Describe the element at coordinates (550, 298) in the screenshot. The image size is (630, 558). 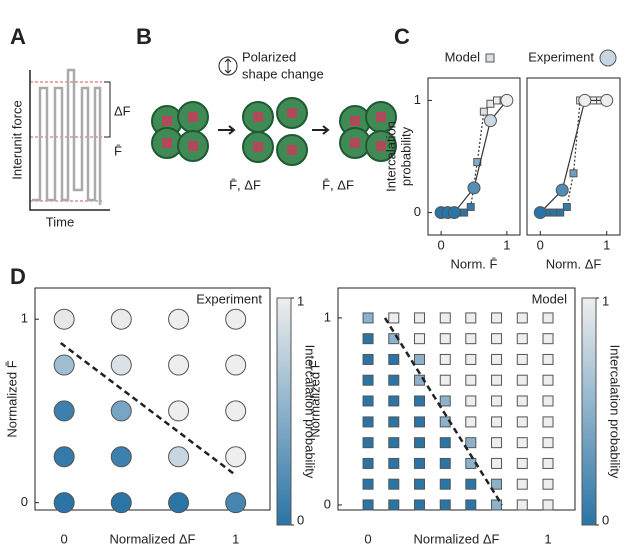
I see `panel-title: Model` at that location.